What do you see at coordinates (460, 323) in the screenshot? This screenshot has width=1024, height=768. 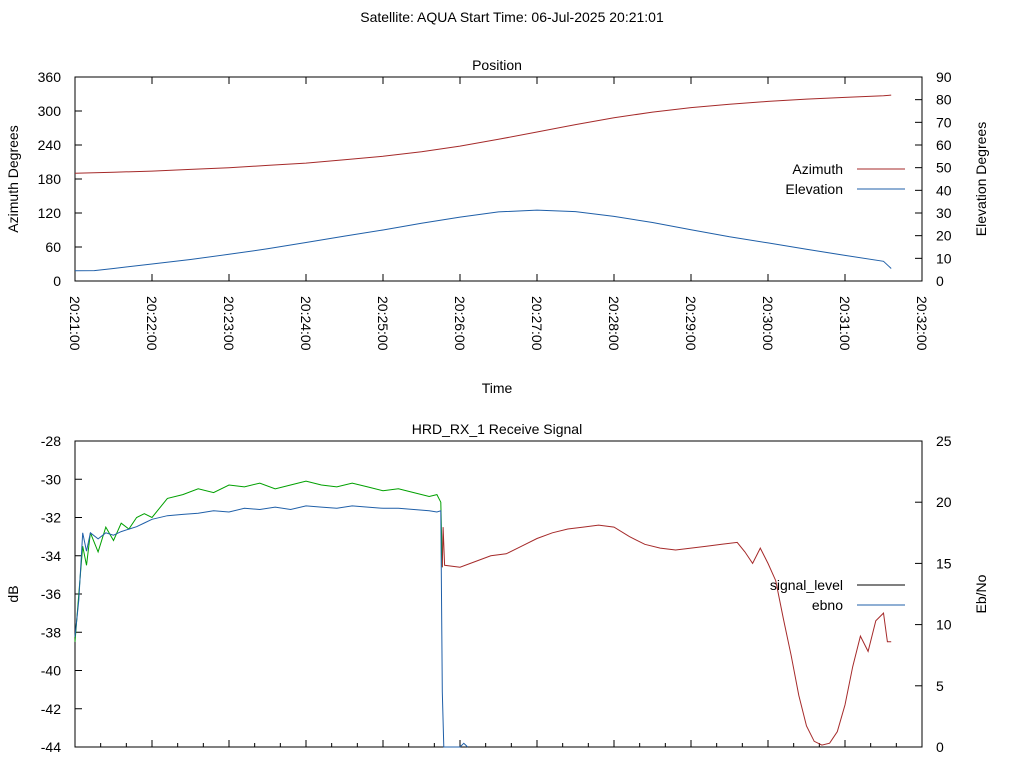 I see `x-tick-label: 20:26:00` at bounding box center [460, 323].